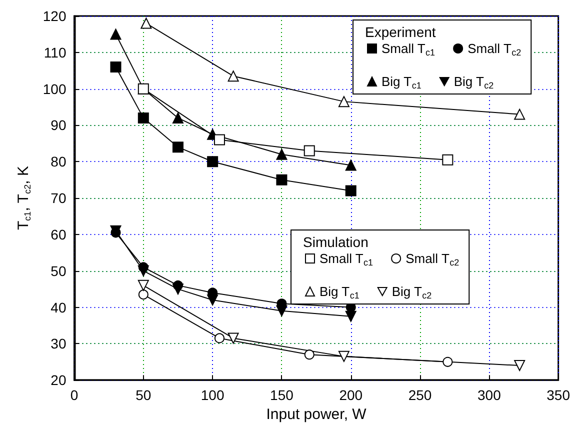 The image size is (581, 435). Describe the element at coordinates (335, 242) in the screenshot. I see `annotation: Simulation` at that location.